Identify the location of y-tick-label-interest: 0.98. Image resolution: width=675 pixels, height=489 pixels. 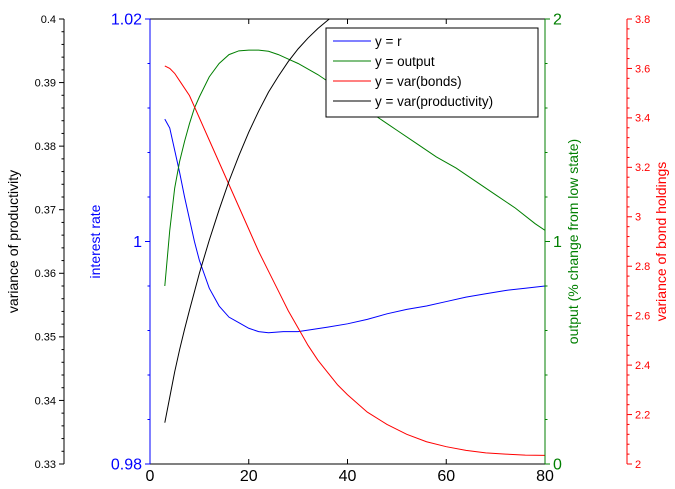
(126, 465).